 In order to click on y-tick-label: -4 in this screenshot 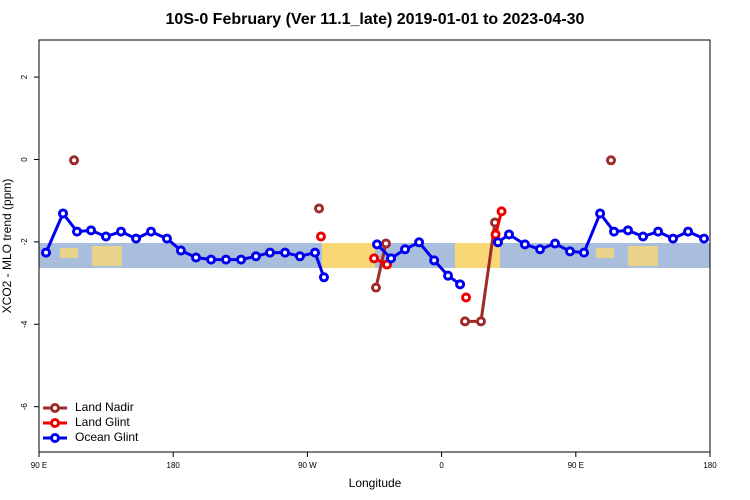, I will do `click(24, 324)`.